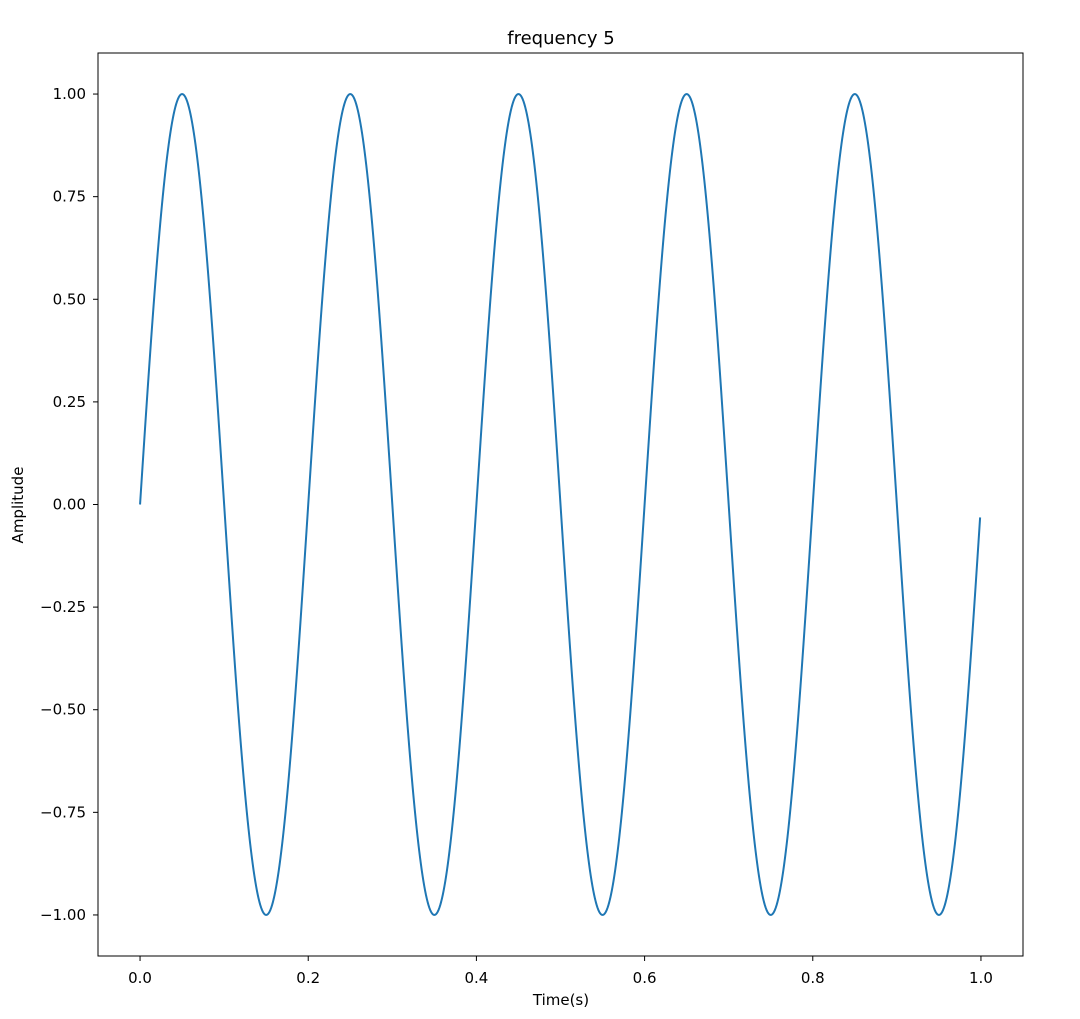  Describe the element at coordinates (63, 607) in the screenshot. I see `y-tick-label: −0.25` at that location.